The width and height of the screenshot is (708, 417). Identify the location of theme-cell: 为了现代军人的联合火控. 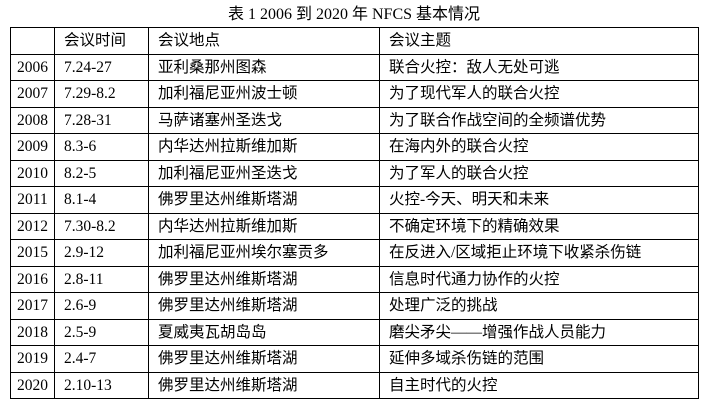
(539, 94).